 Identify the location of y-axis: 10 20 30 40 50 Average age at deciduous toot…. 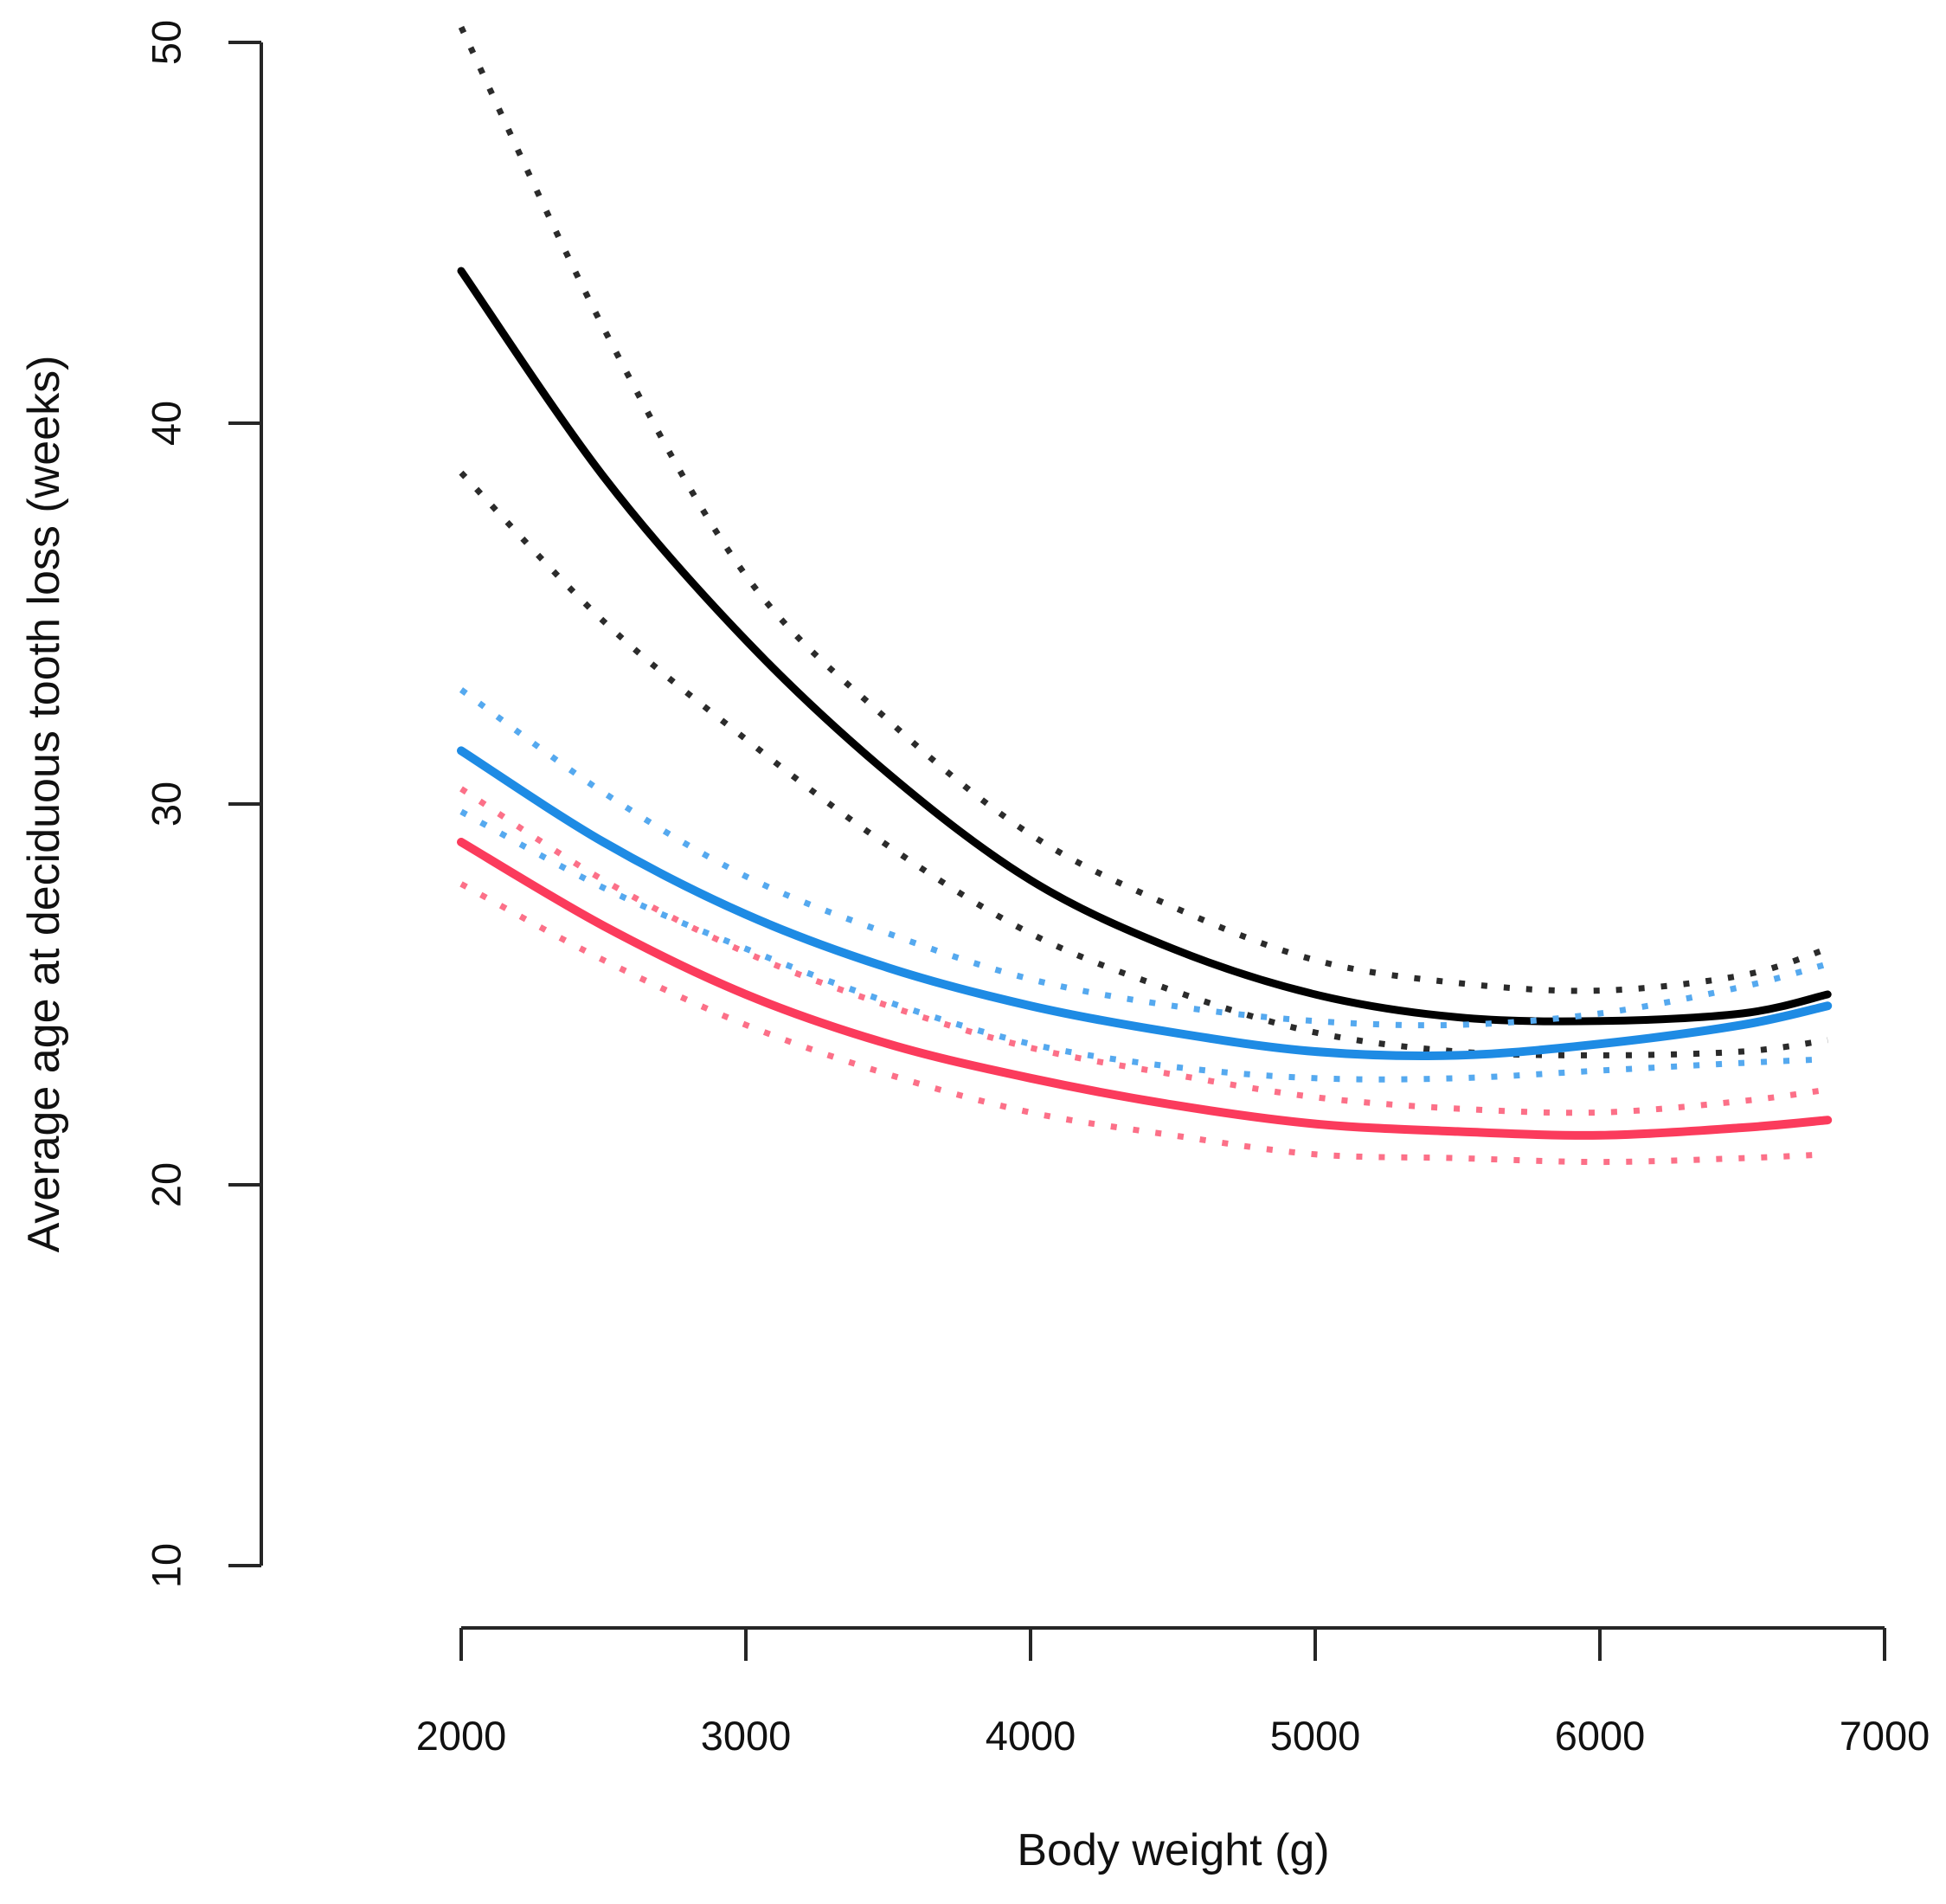
(141, 804).